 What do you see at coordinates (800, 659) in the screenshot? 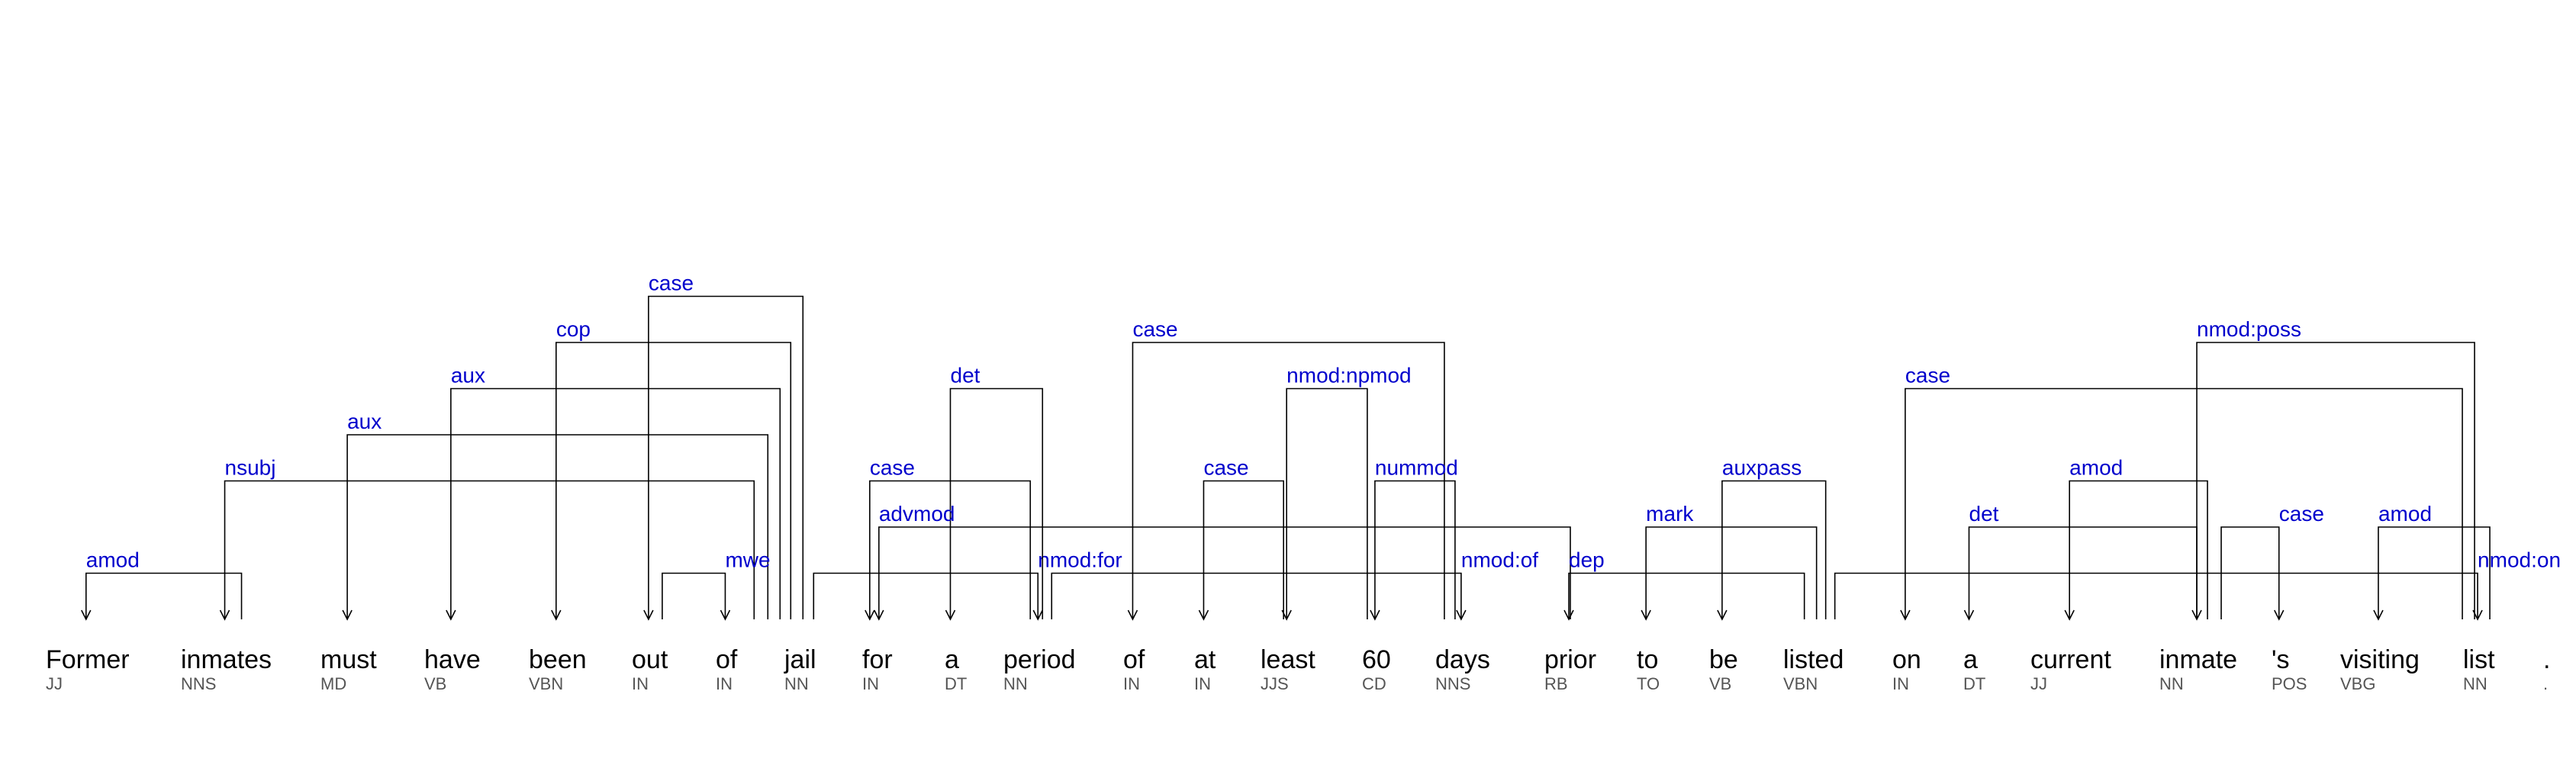
I see `token-word: jail` at bounding box center [800, 659].